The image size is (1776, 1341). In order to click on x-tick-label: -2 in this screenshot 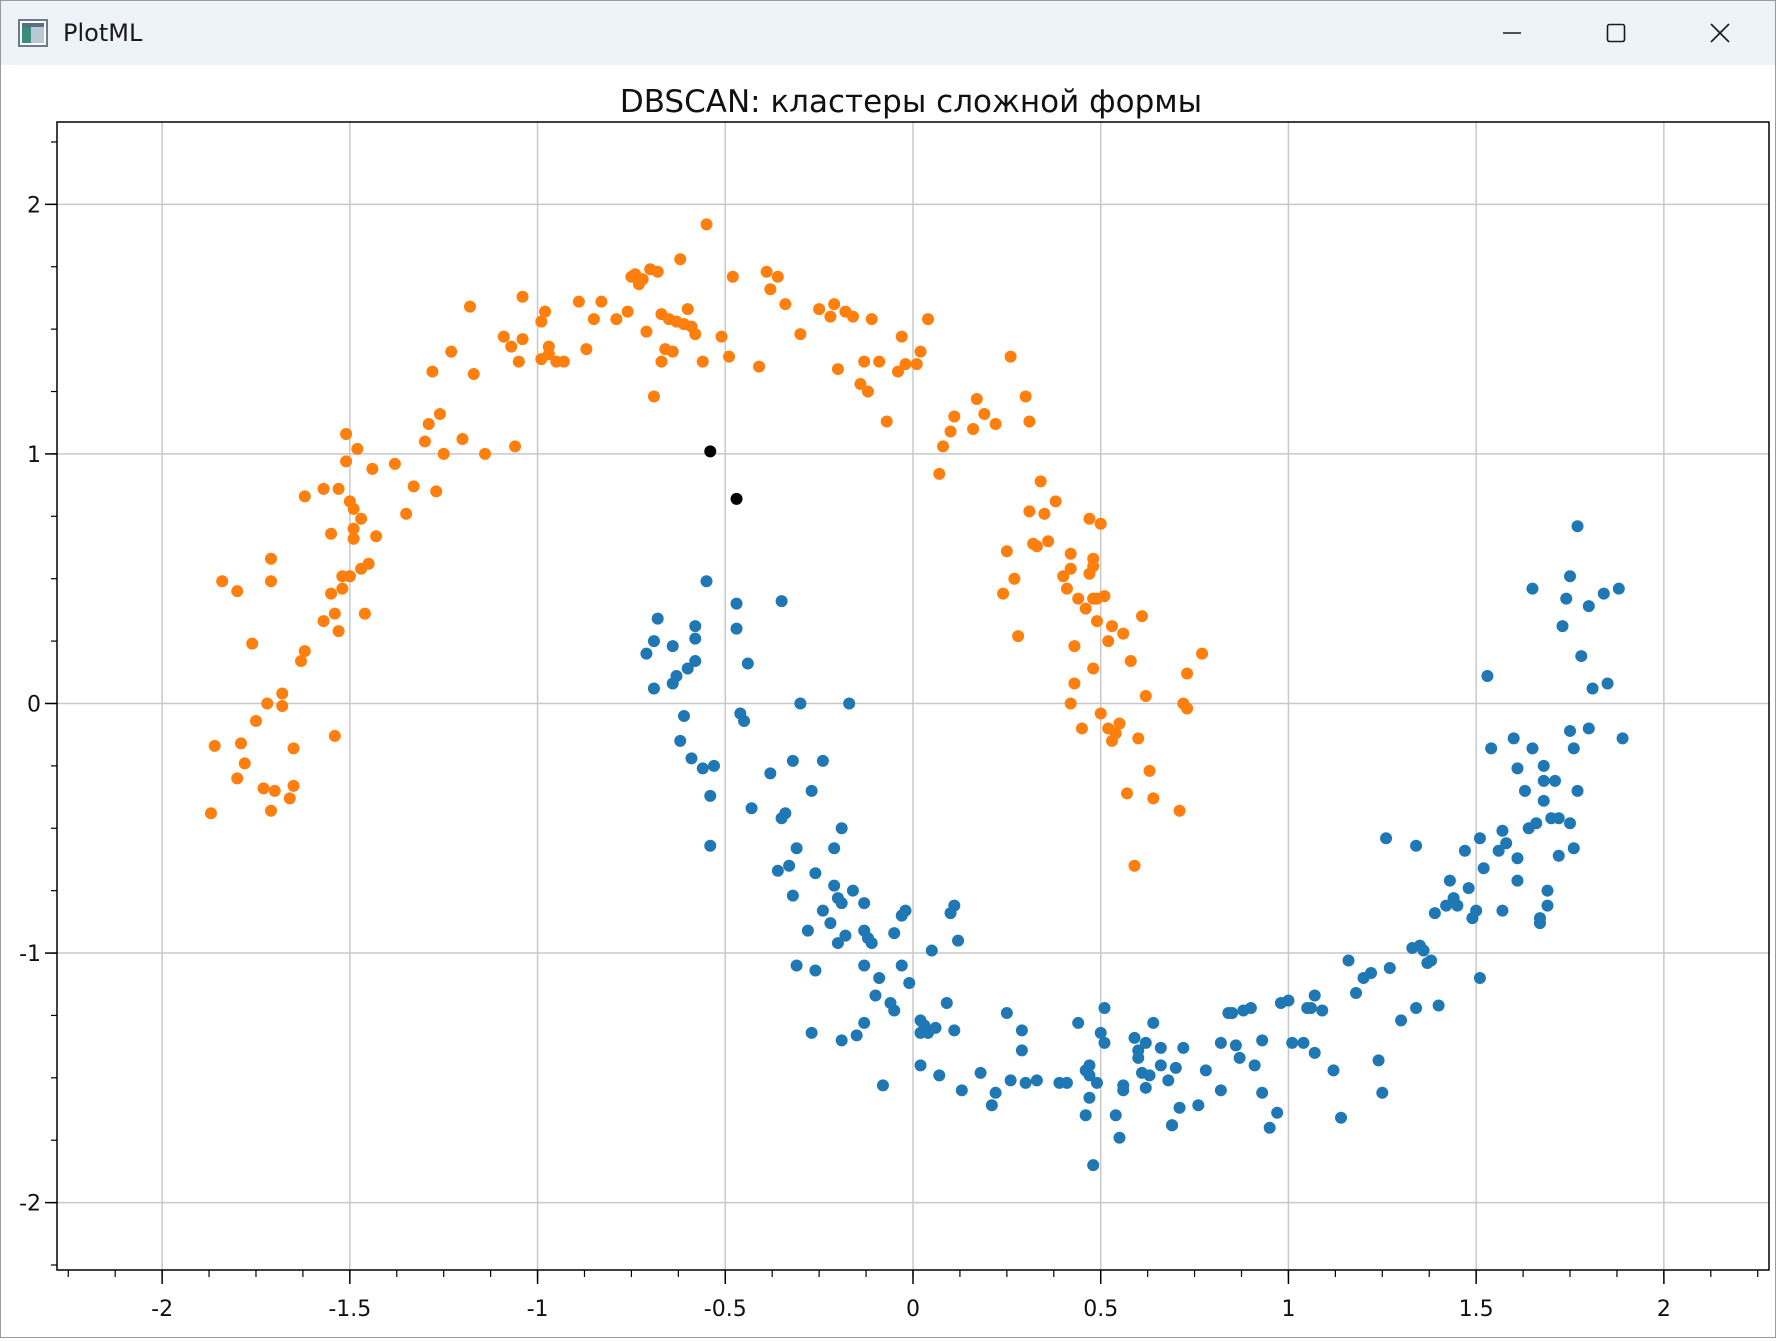, I will do `click(162, 1309)`.